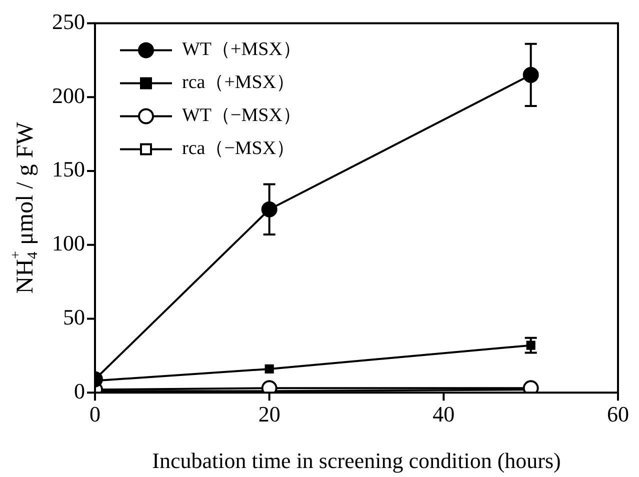 This screenshot has width=639, height=477. Describe the element at coordinates (74, 317) in the screenshot. I see `y-tick-label: 50` at that location.